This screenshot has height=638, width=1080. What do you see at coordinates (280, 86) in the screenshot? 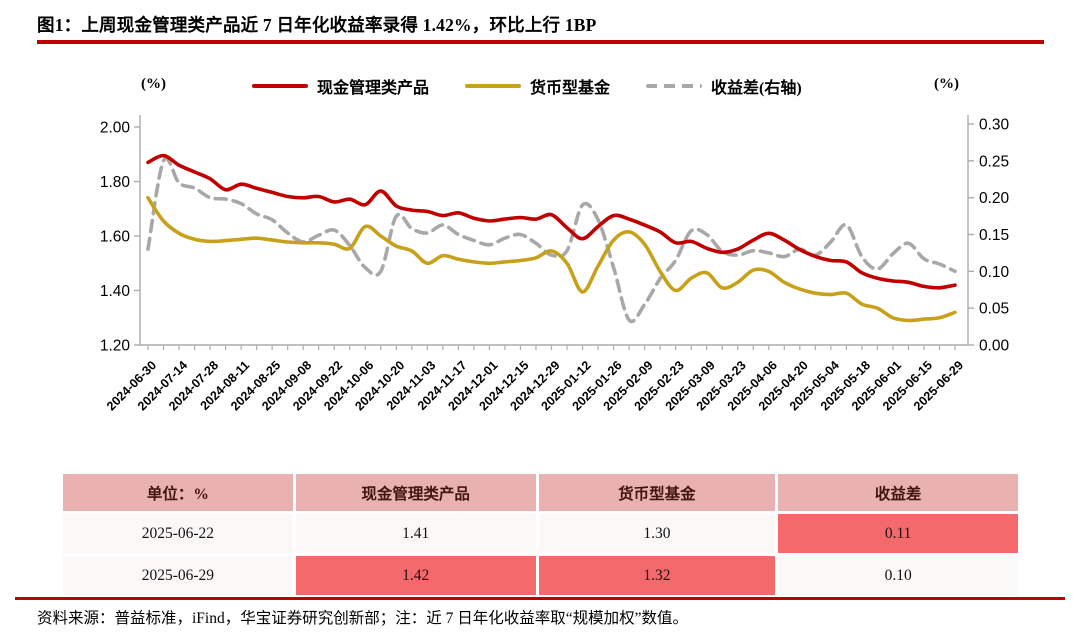
I see `red-line-swatch` at bounding box center [280, 86].